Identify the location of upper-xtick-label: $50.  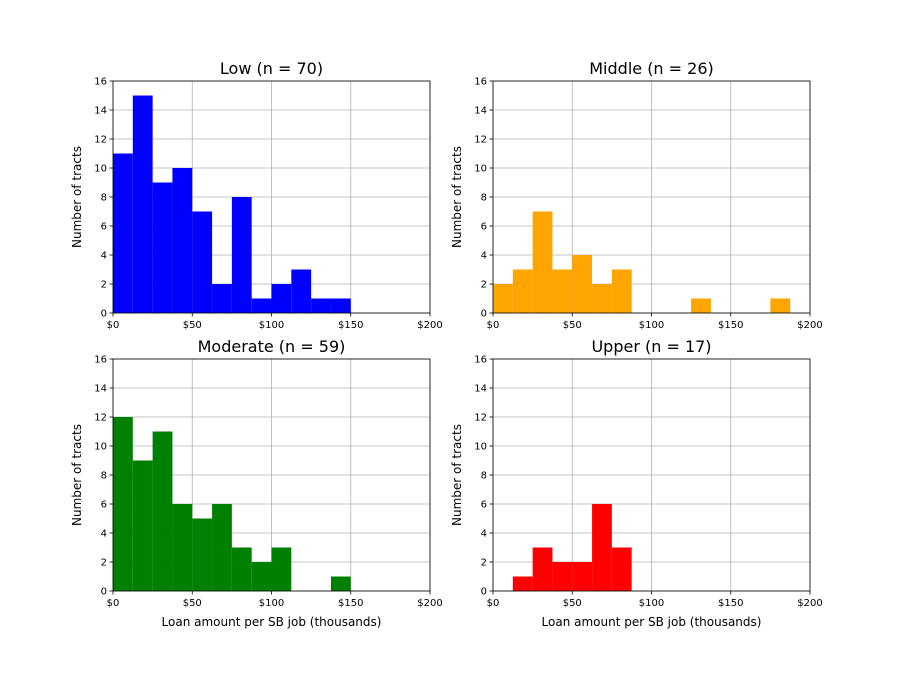
(572, 603).